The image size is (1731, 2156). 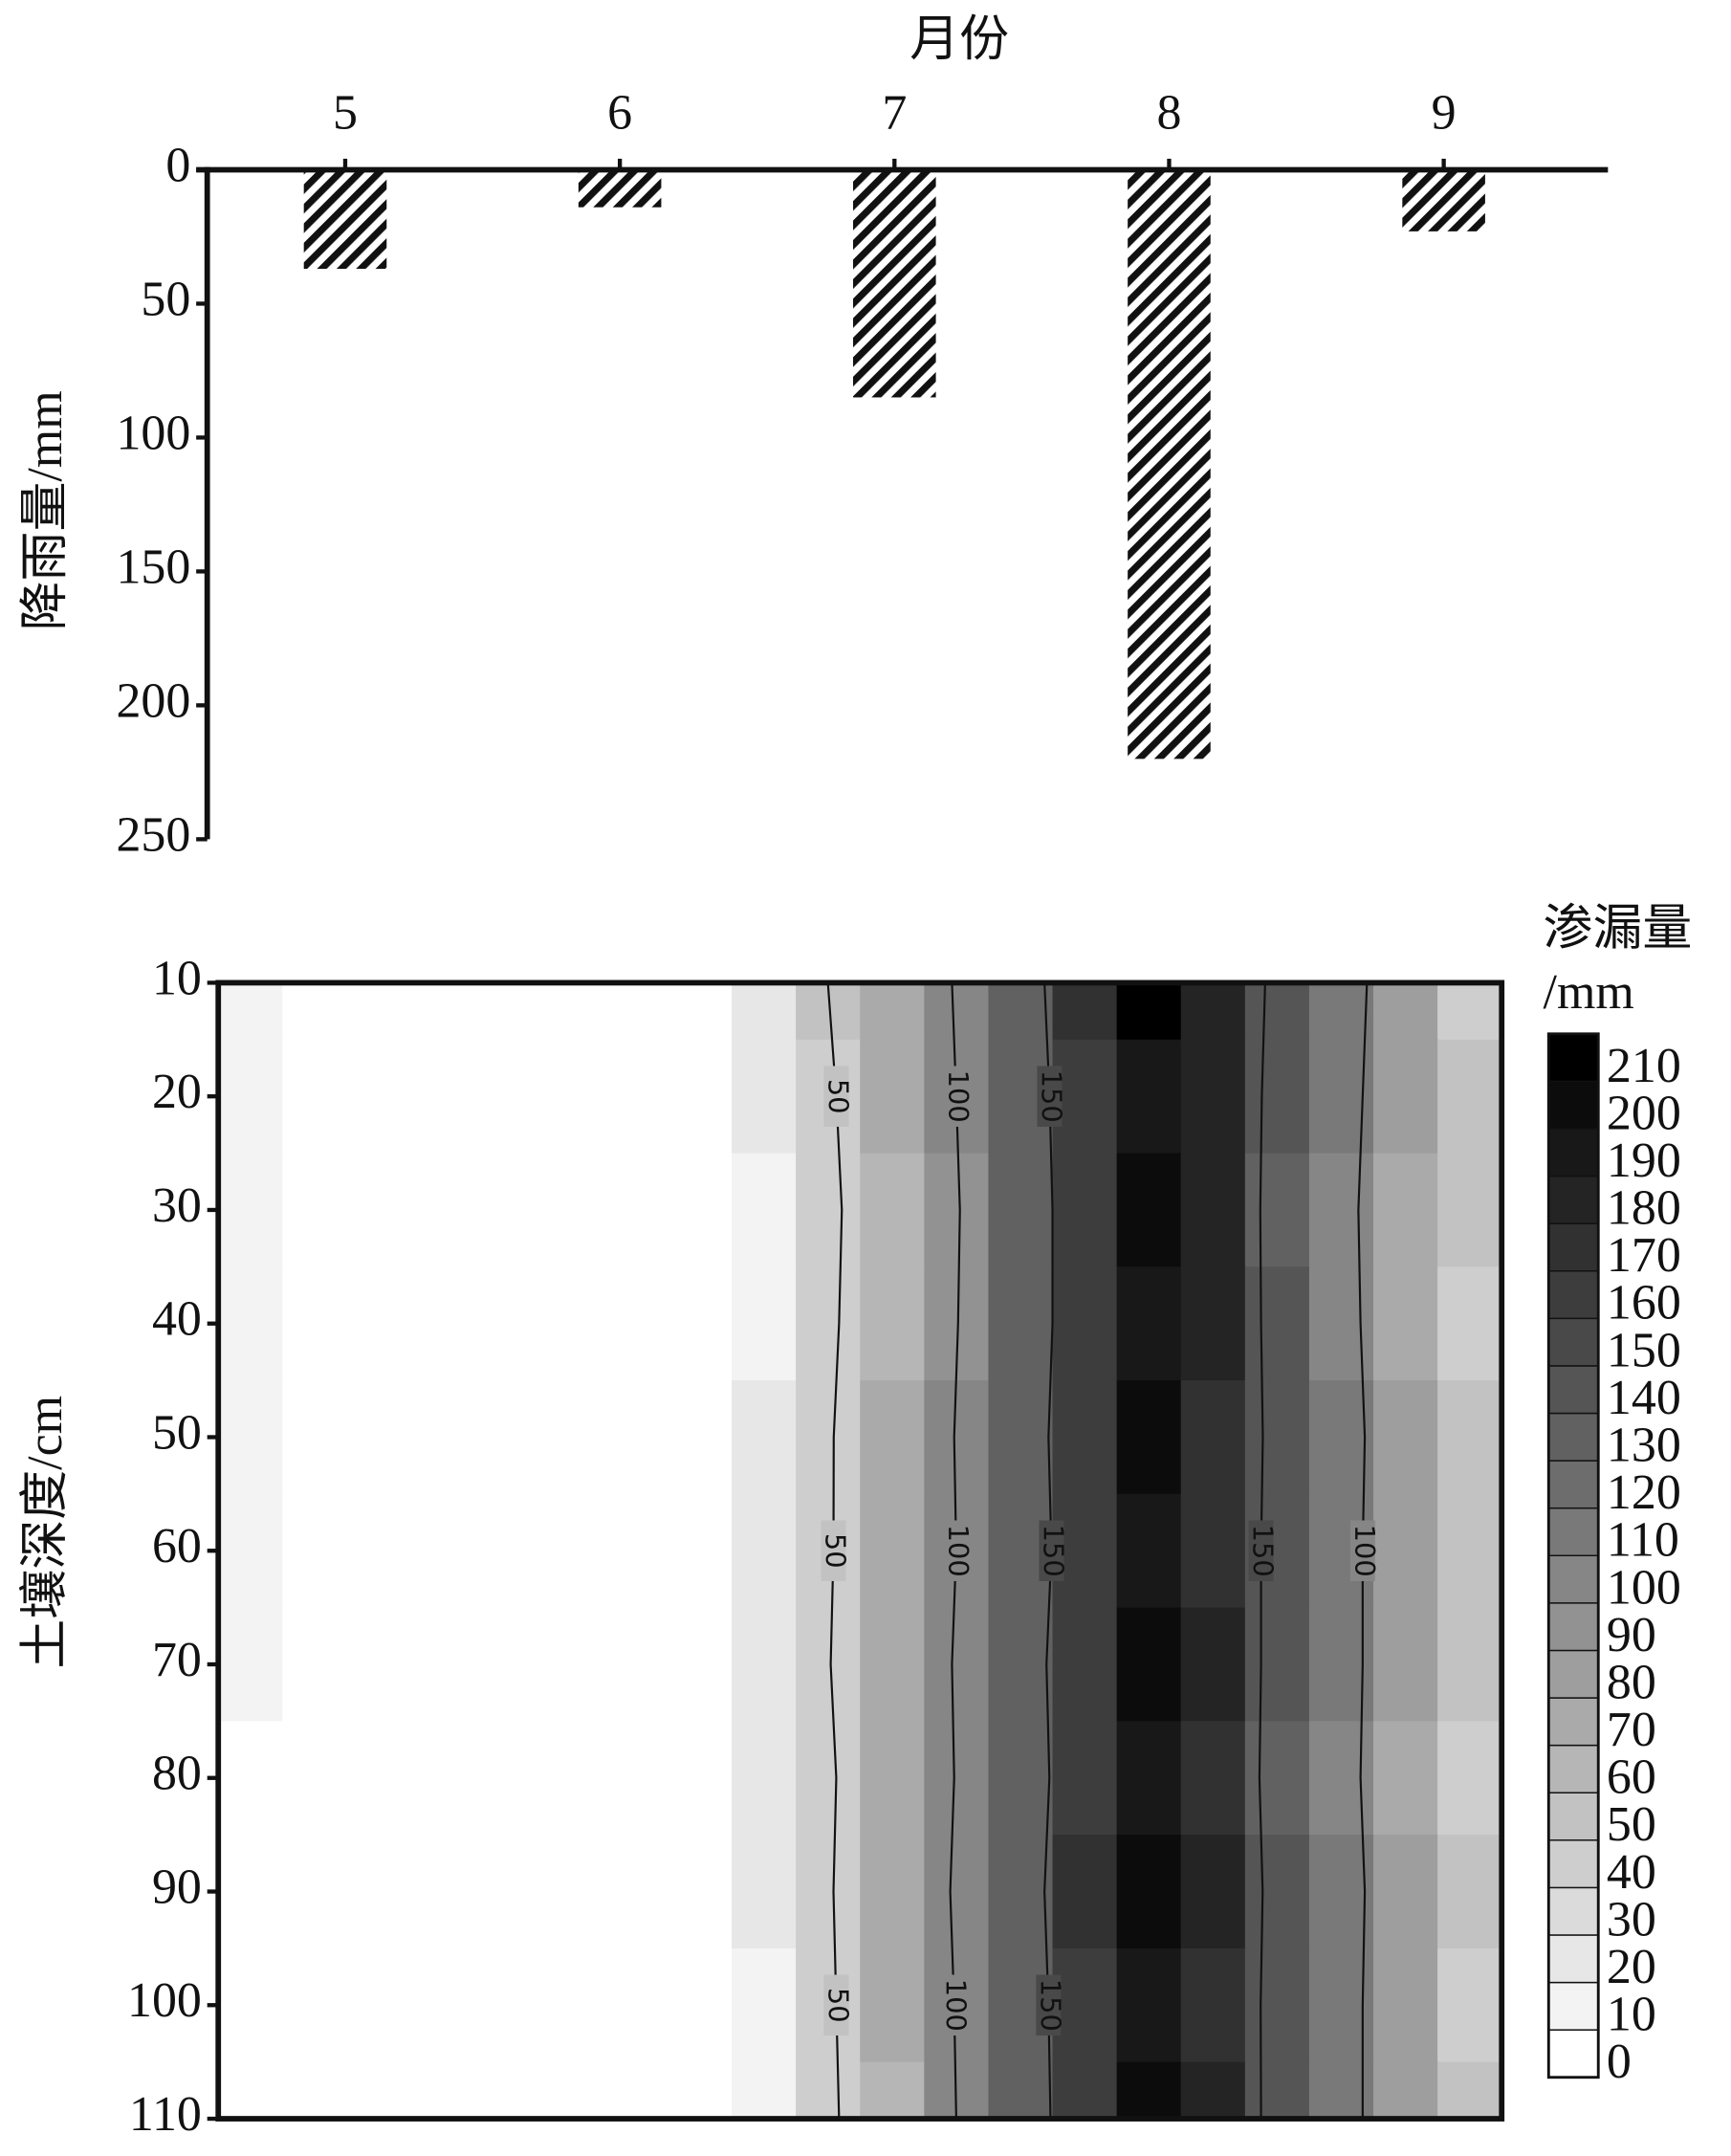 I want to click on contour-label: 150, so click(x=1263, y=1551).